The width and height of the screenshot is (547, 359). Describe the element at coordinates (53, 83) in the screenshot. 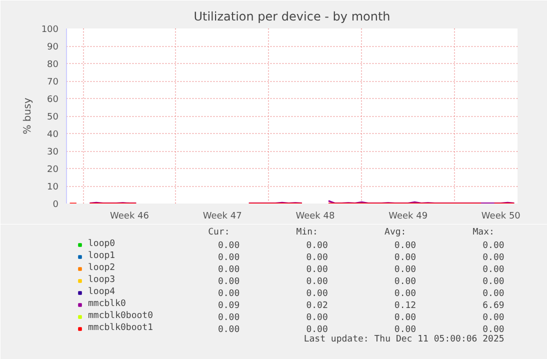

I see `y-tick-label: 70` at that location.